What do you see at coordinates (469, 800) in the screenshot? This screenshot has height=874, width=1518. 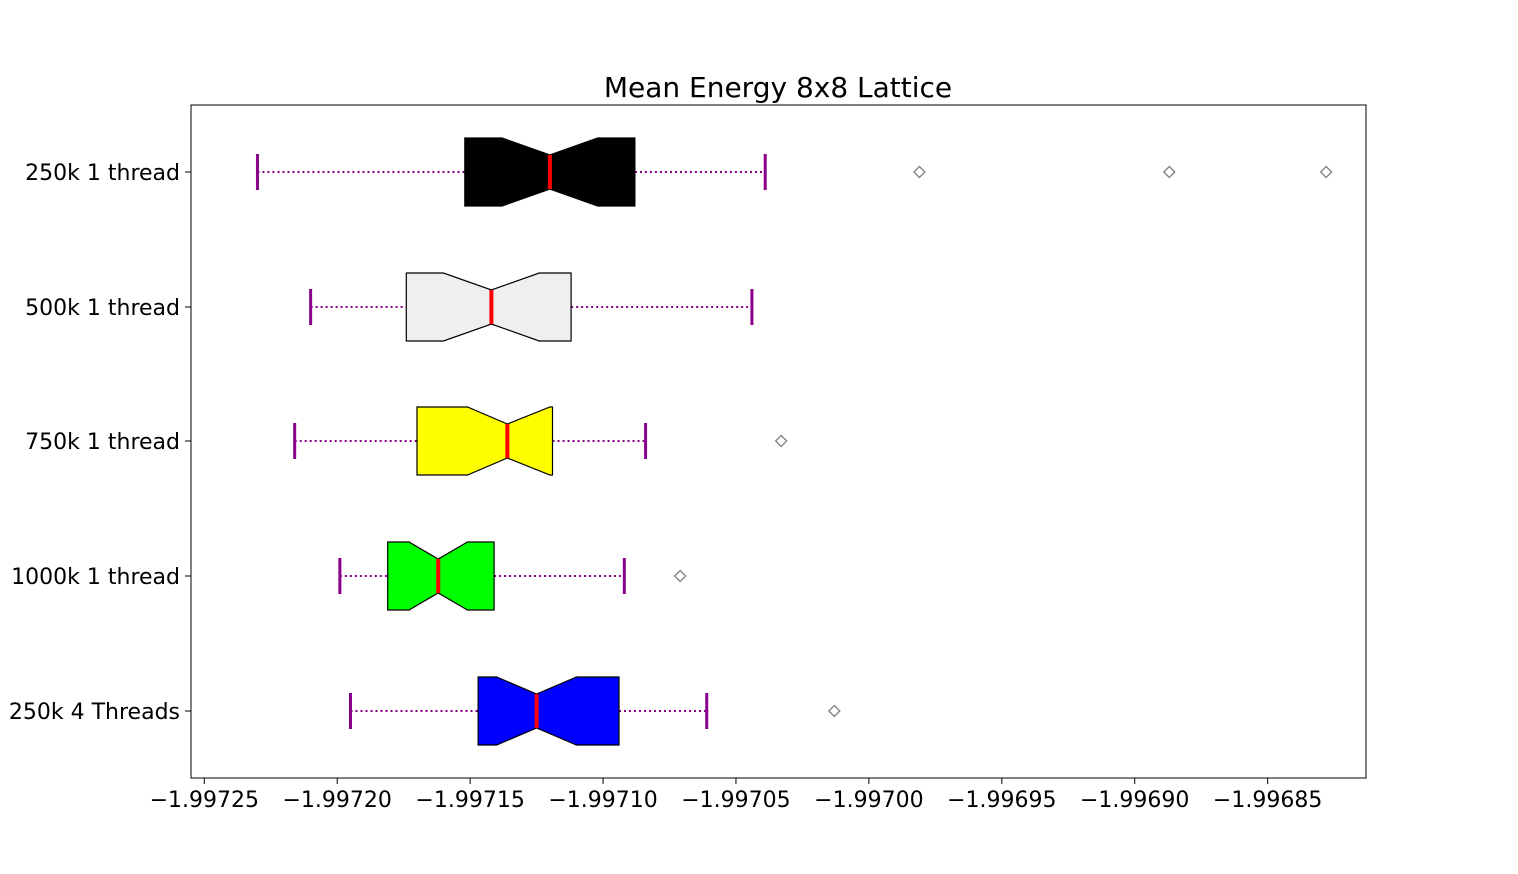 I see `x-tick-label: −1.99715` at bounding box center [469, 800].